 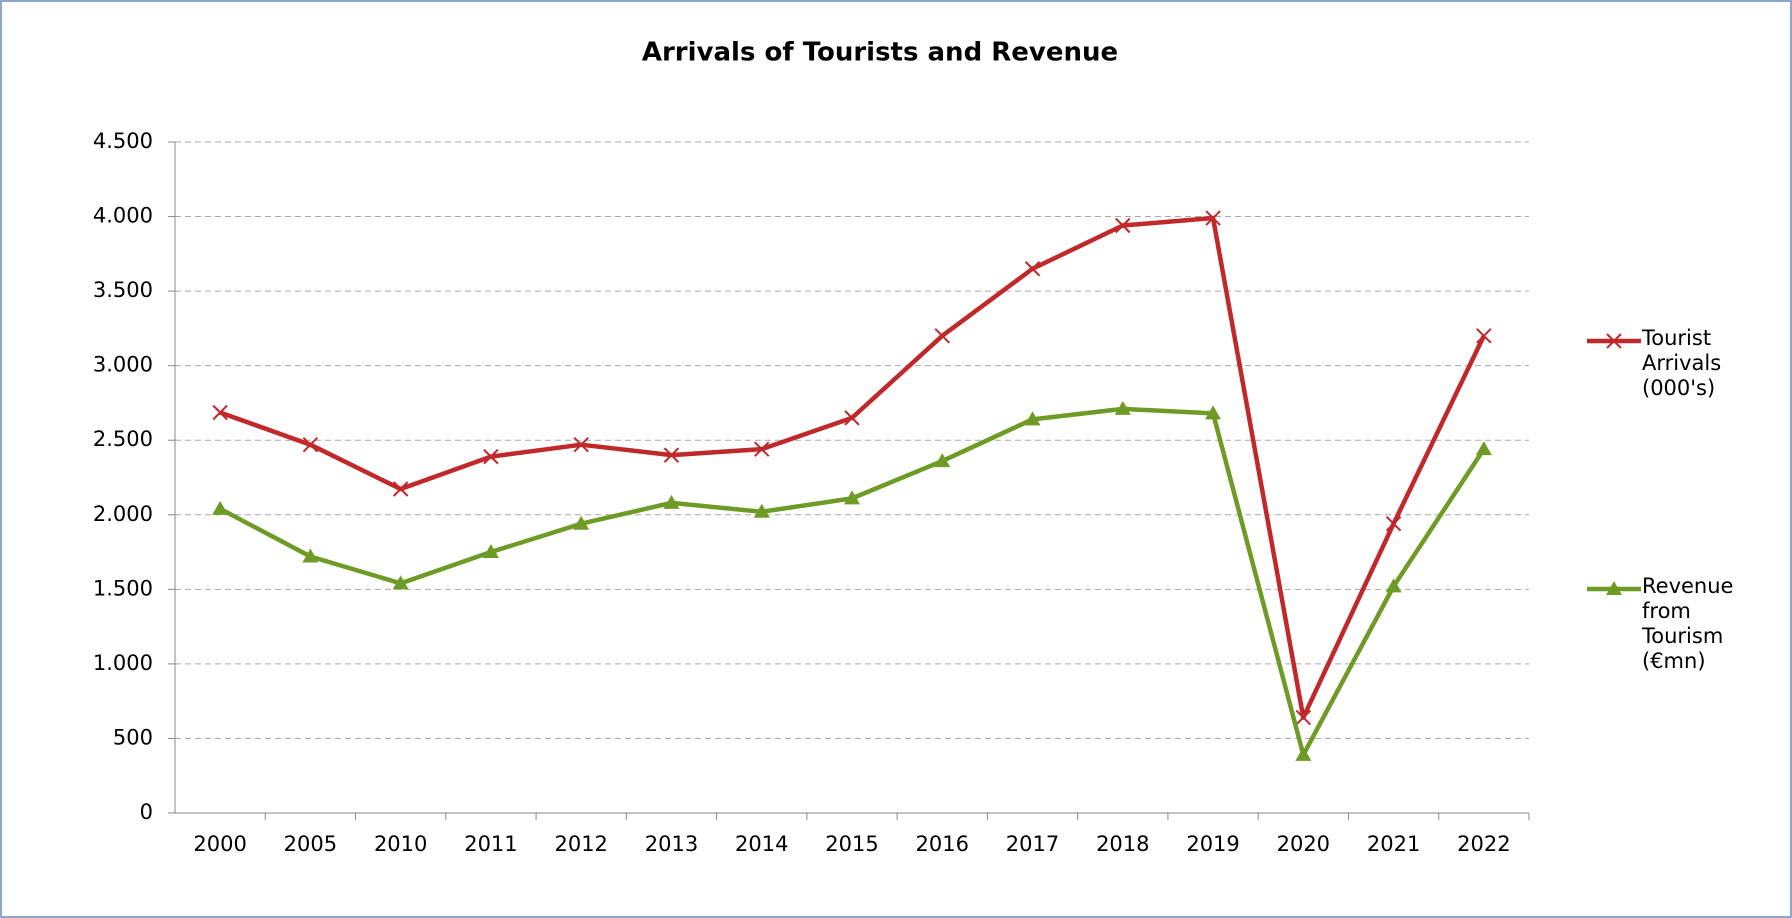 I want to click on x-tick-label: 2022, so click(x=1483, y=844).